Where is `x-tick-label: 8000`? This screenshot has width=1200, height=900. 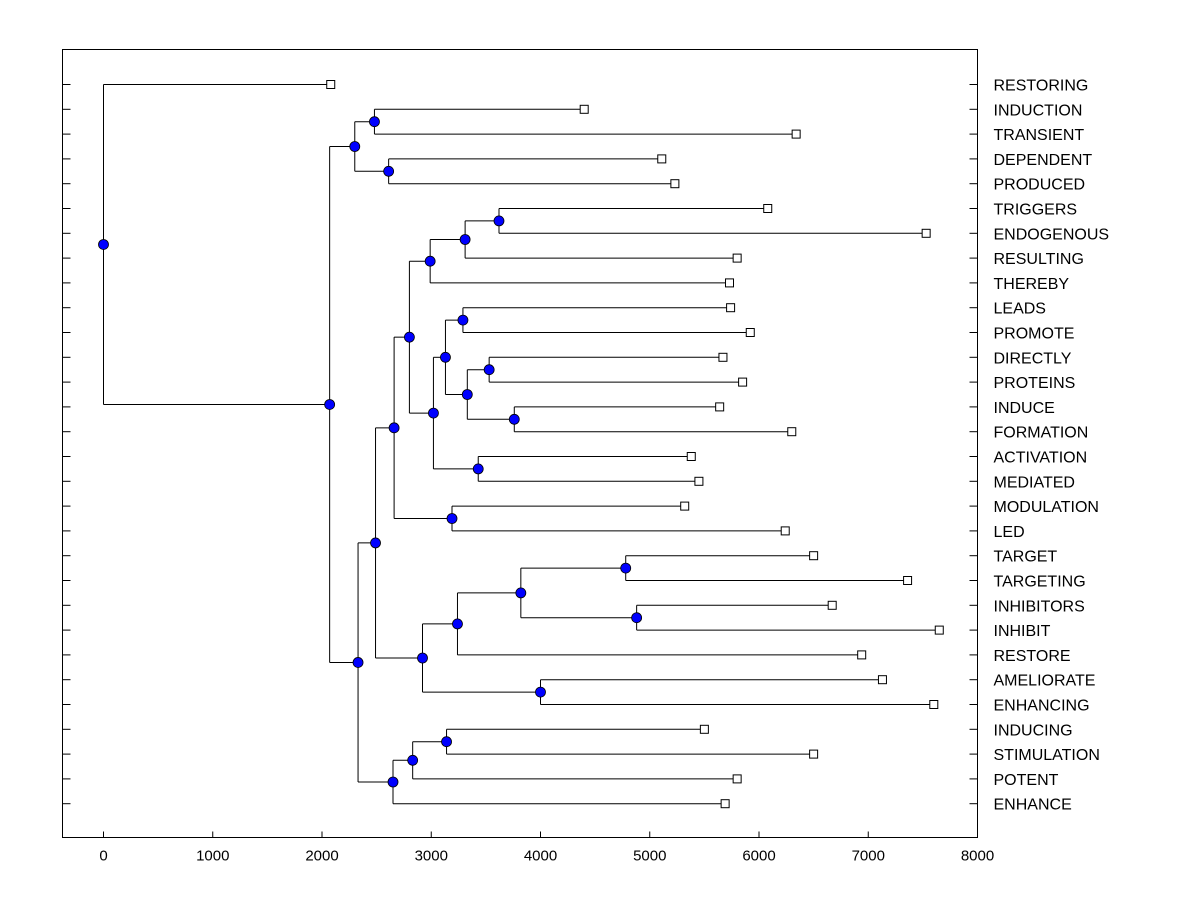 x-tick-label: 8000 is located at coordinates (977, 856).